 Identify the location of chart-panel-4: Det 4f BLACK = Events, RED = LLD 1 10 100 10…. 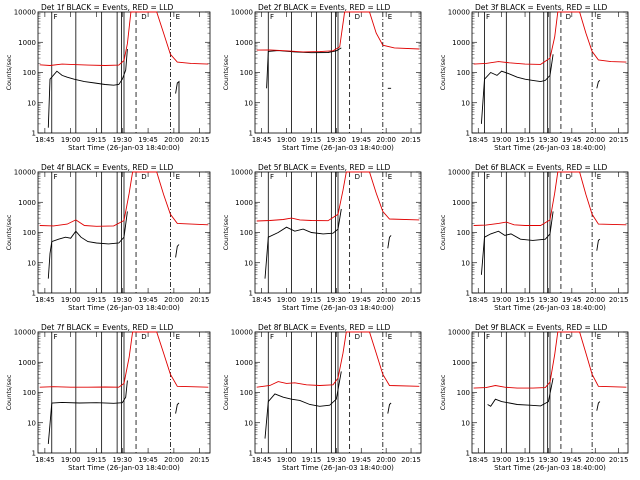
(108, 237).